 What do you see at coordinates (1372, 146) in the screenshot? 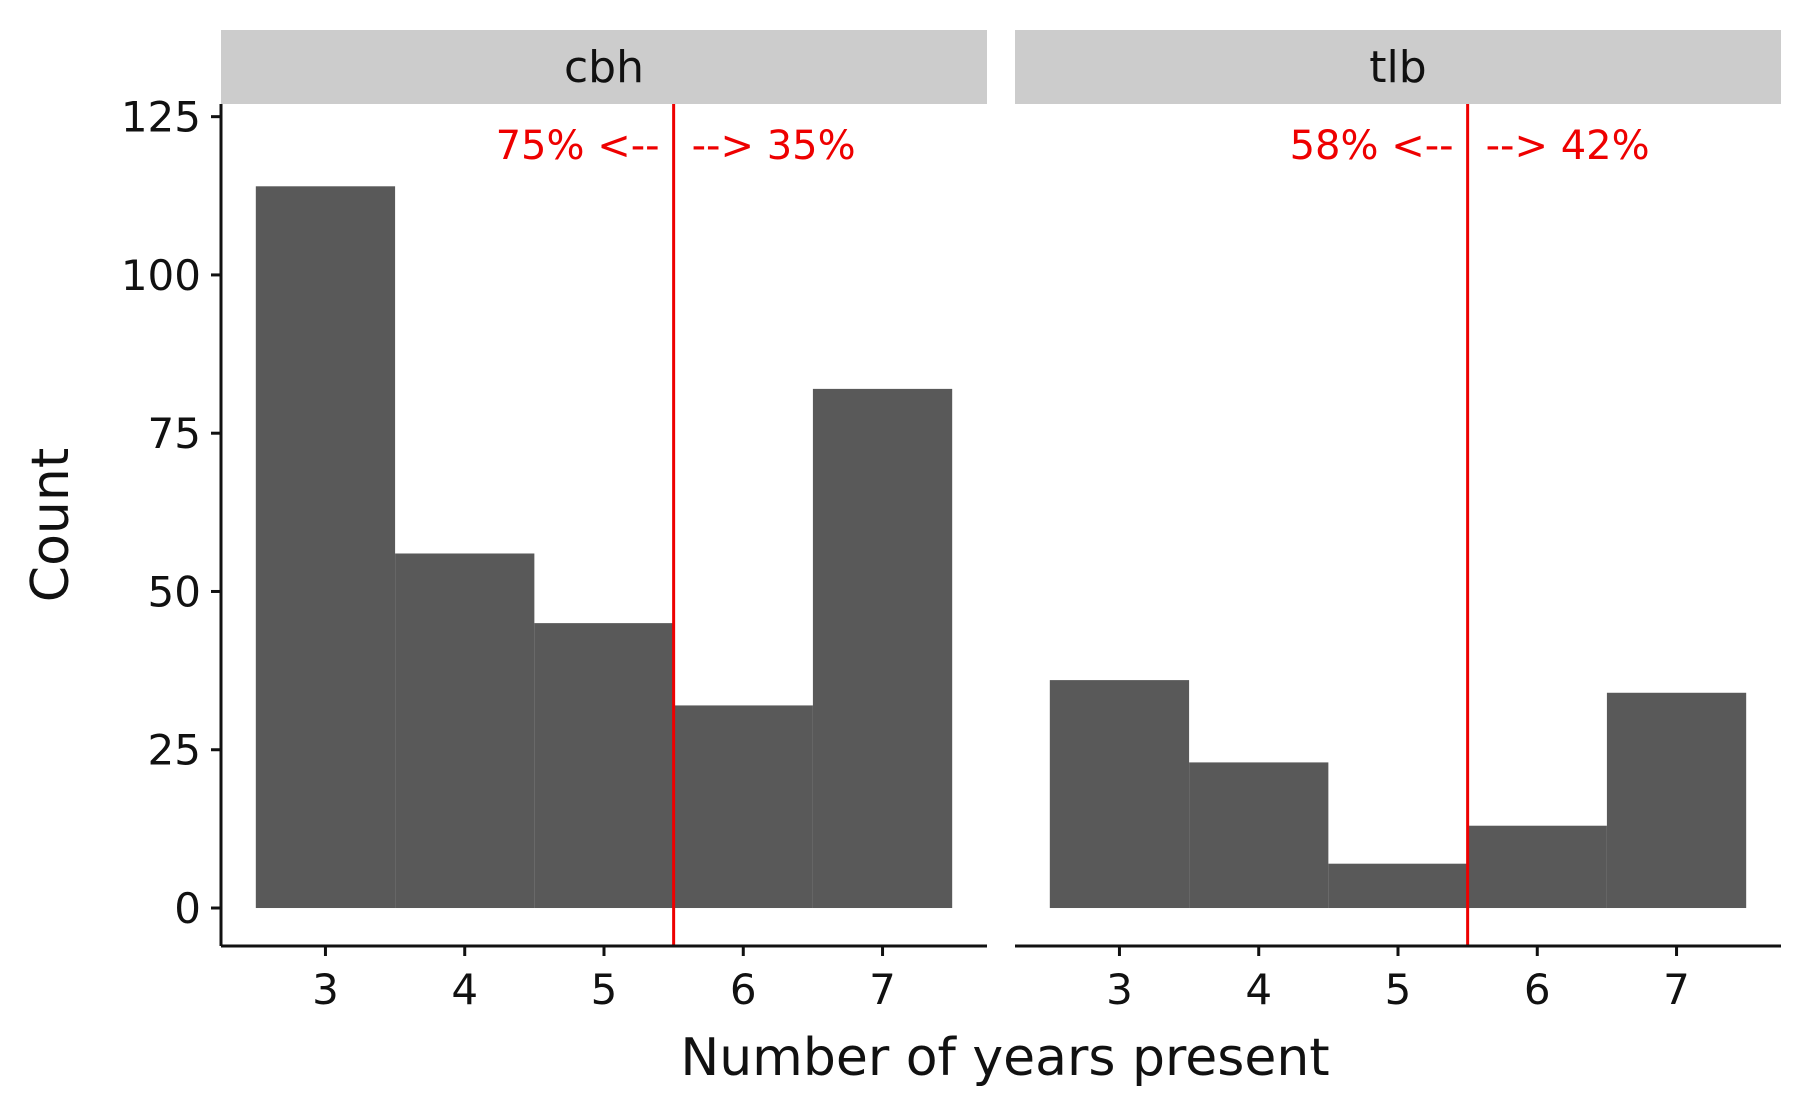
I see `annotation-left: 58% <--` at bounding box center [1372, 146].